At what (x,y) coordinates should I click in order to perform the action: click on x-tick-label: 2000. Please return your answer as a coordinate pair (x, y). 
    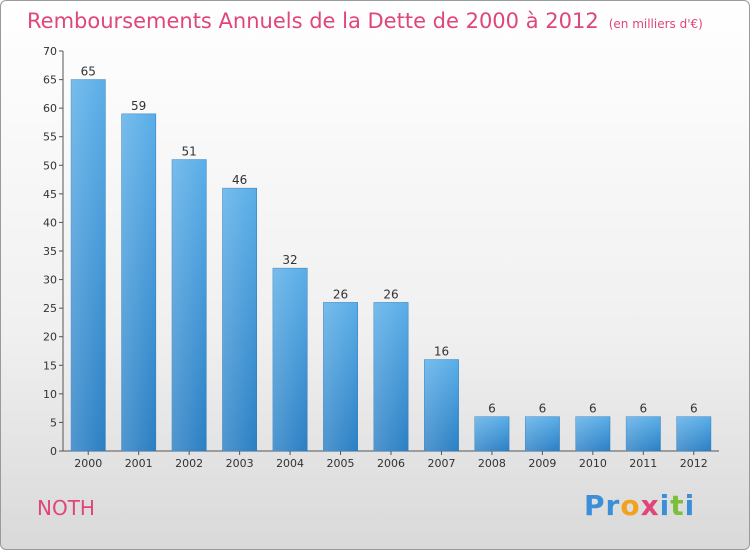
    Looking at the image, I should click on (88, 463).